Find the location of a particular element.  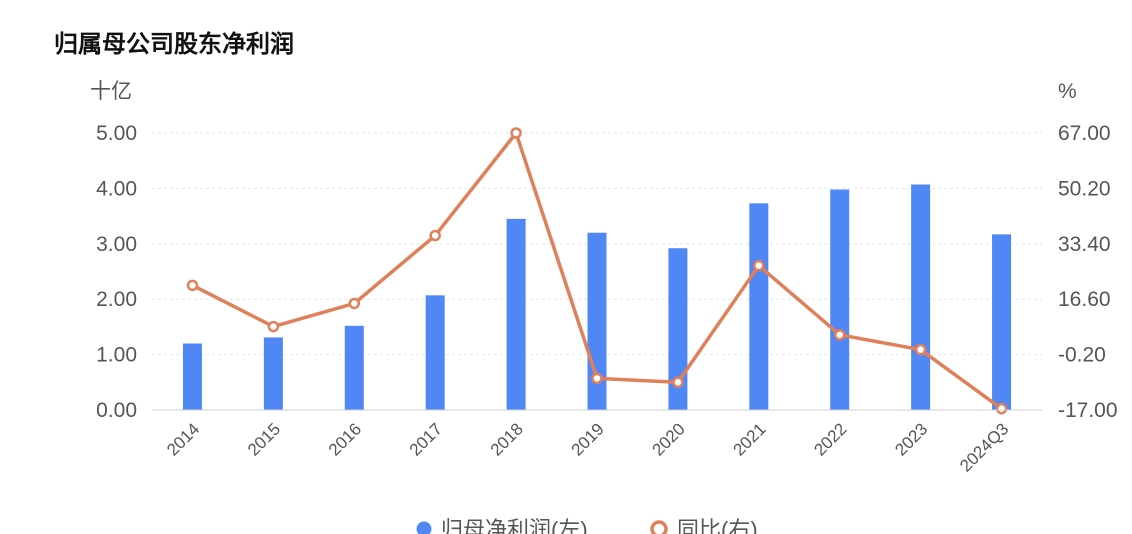

x-tick-label: 2014 is located at coordinates (183, 439).